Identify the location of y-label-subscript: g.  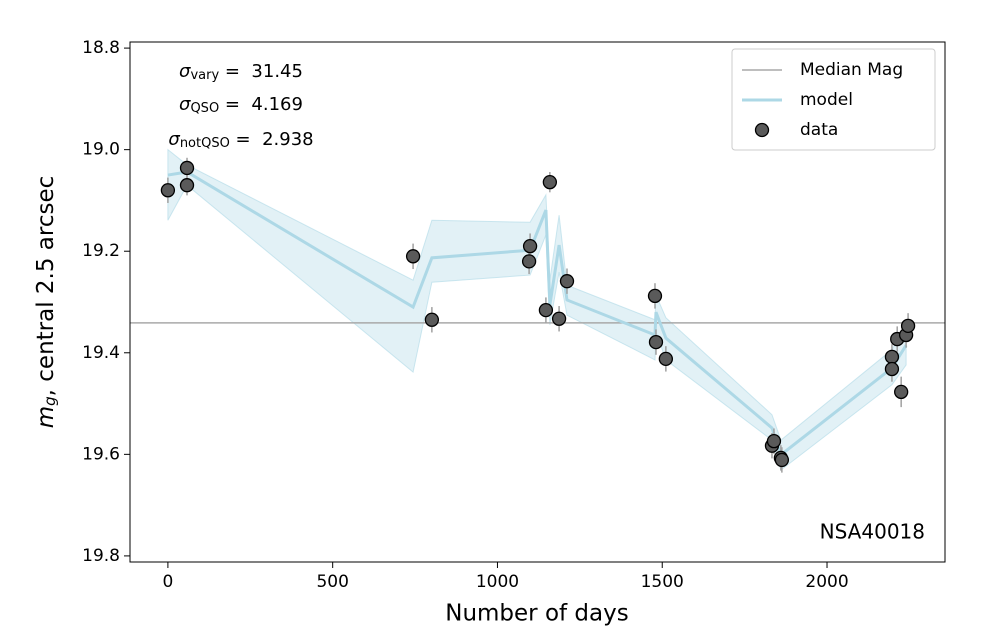
(50, 401).